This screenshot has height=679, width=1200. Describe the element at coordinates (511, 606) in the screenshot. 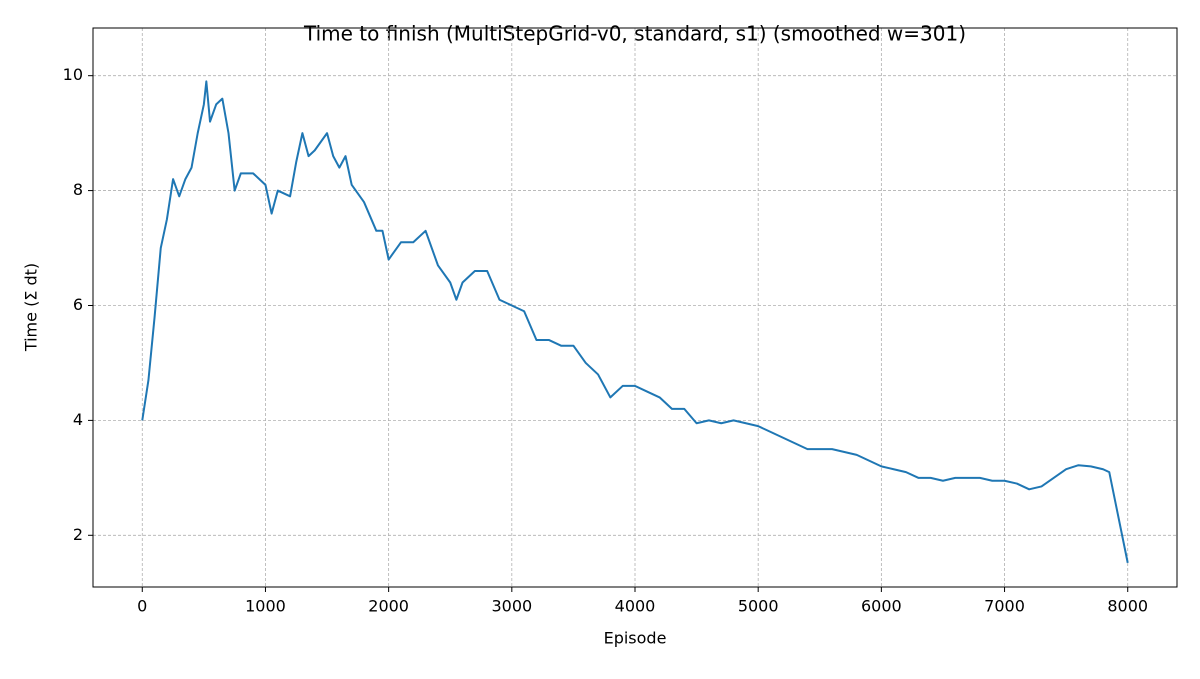

I see `x-tick-label: 3000` at that location.